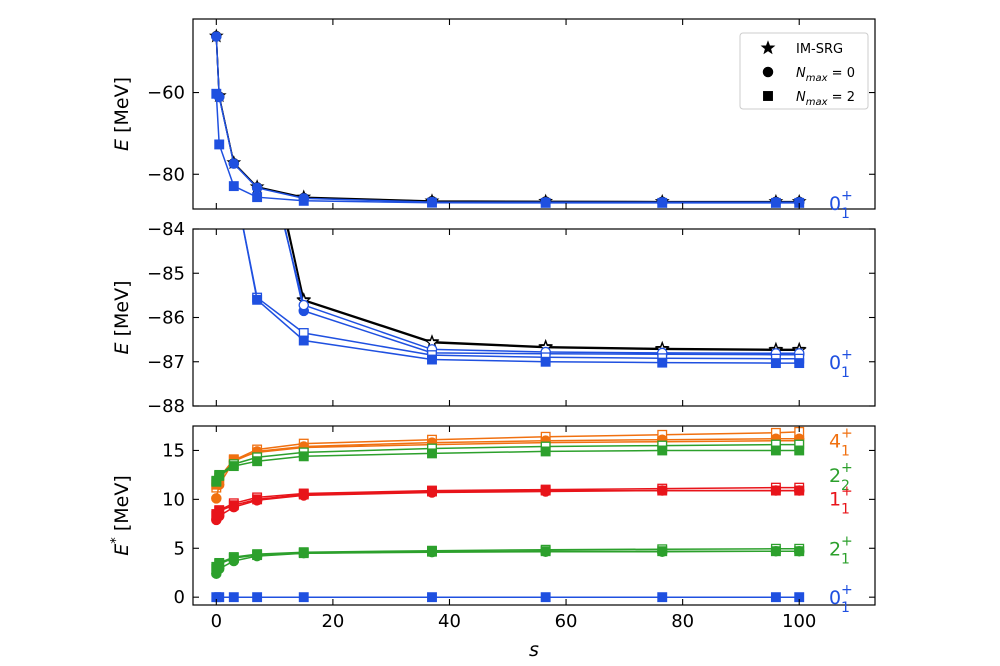  Describe the element at coordinates (173, 450) in the screenshot. I see `y-tick-label: 15` at that location.